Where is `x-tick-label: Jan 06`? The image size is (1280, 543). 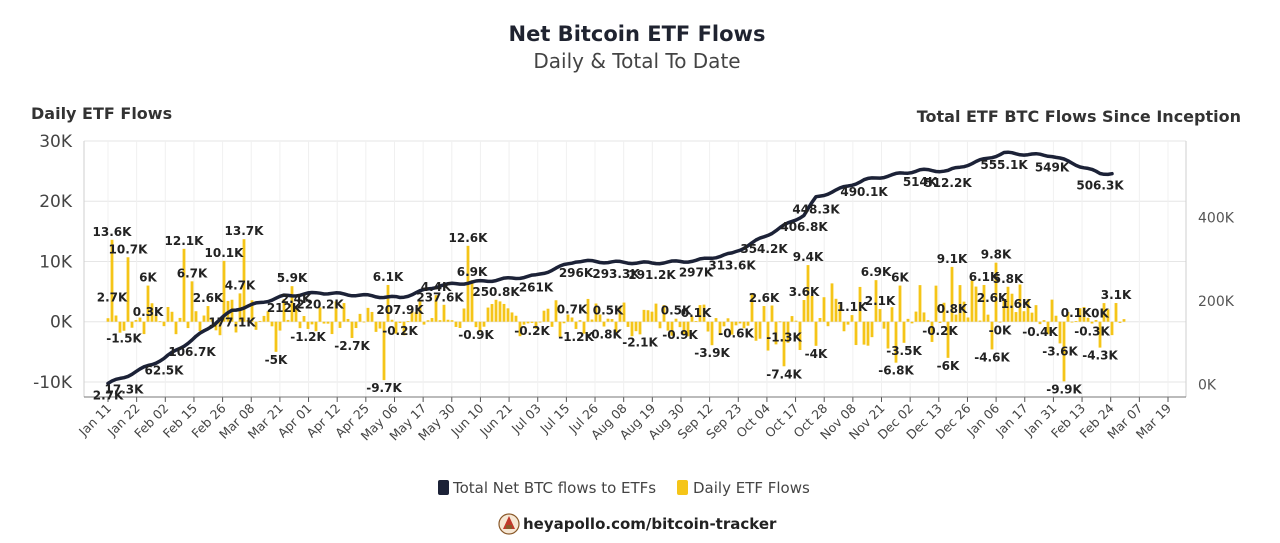
x-tick-label: Jan 06 is located at coordinates (982, 419).